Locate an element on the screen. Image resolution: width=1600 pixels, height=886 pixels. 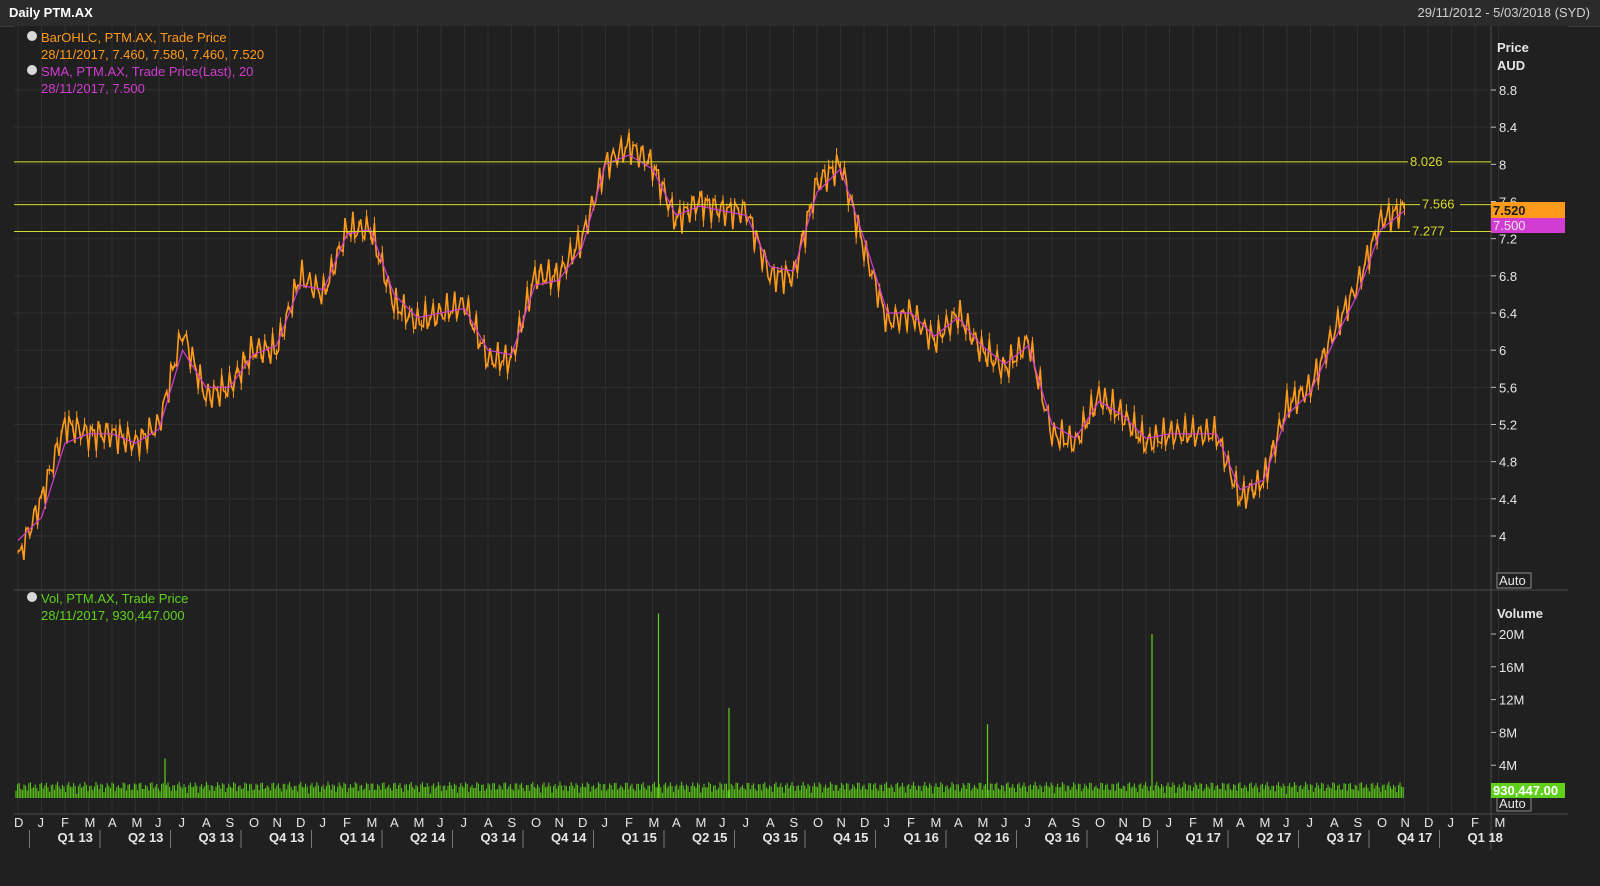
last-volume-label: 930,447.00 is located at coordinates (1525, 790).